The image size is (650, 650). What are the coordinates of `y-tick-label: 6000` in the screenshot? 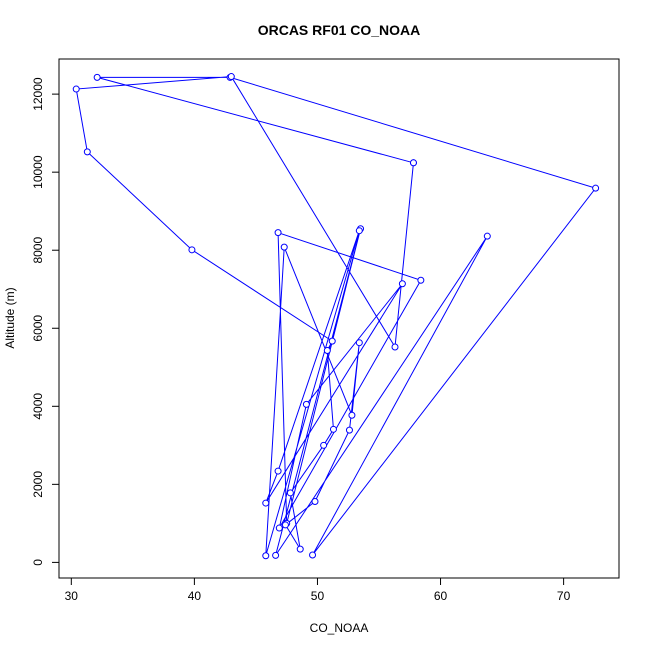 It's located at (38, 328).